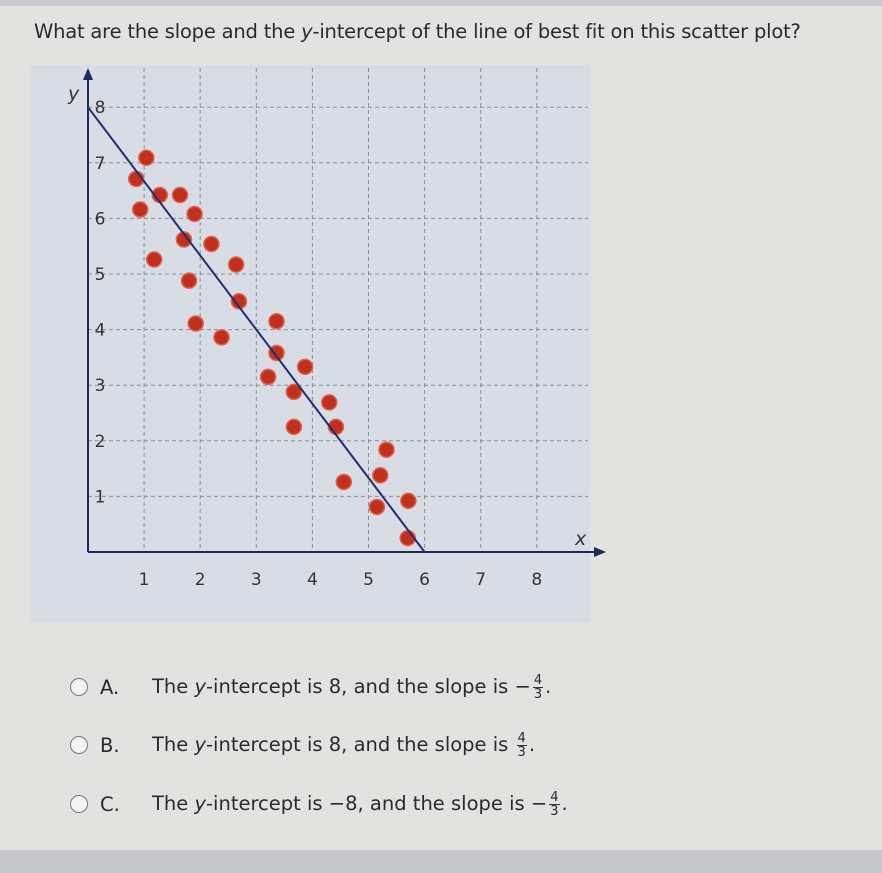  I want to click on y-tick-label: 8, so click(100, 108).